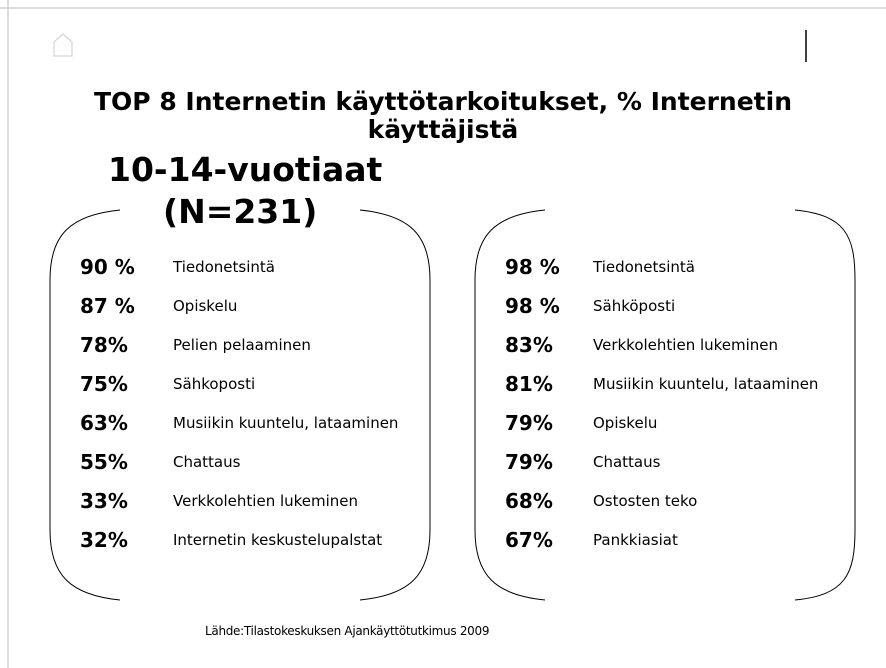  Describe the element at coordinates (104, 501) in the screenshot. I see `percent: 33%` at that location.